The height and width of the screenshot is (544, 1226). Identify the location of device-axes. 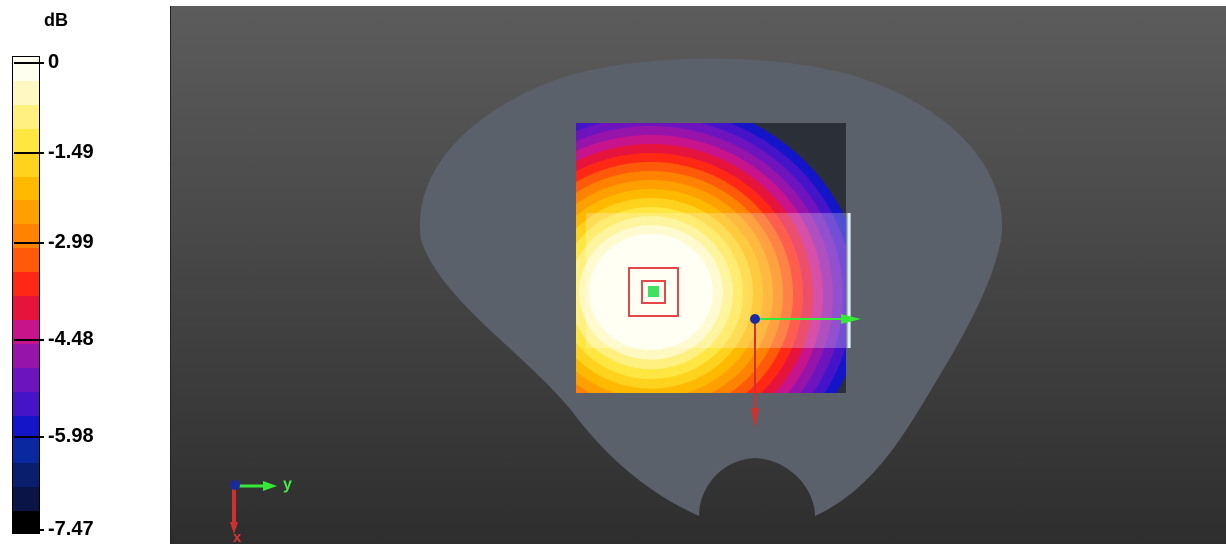
(805, 371).